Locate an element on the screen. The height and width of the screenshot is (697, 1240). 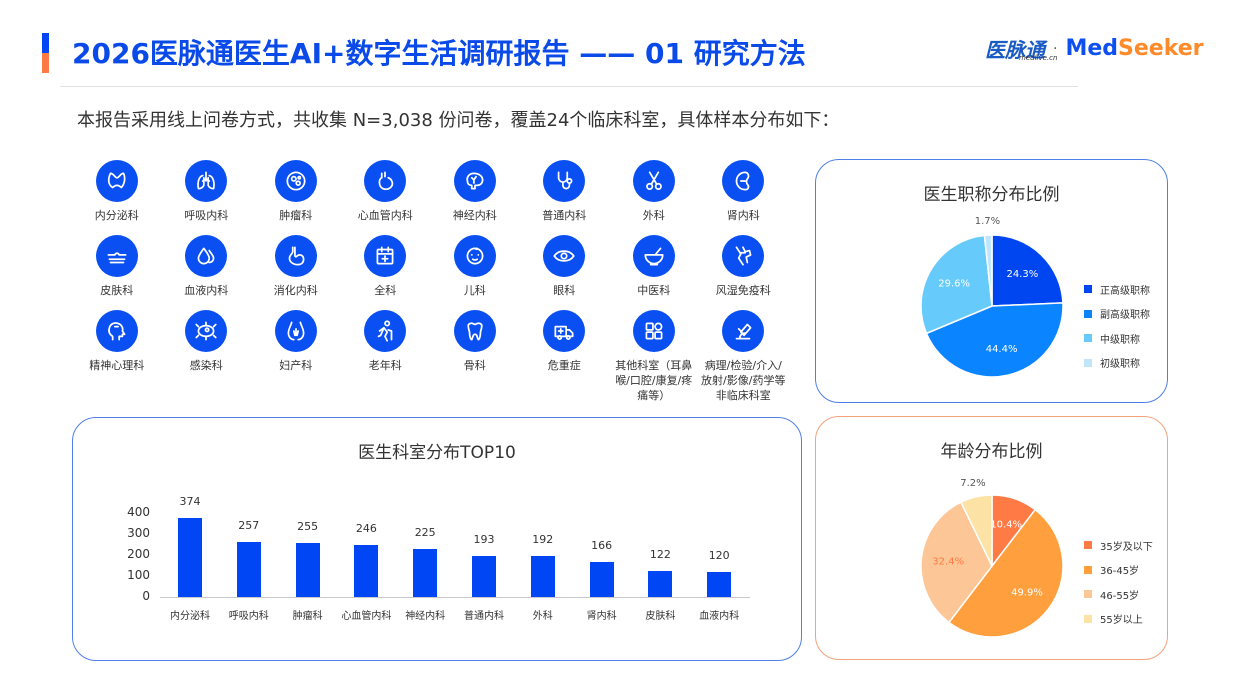
department-item: 血液内科 is located at coordinates (207, 266).